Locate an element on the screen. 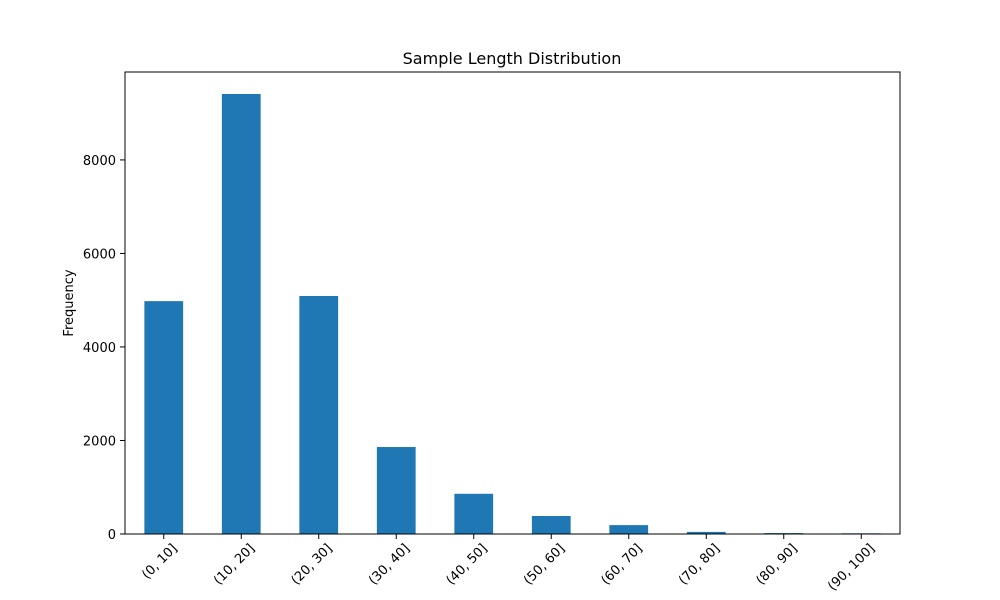 This screenshot has height=600, width=1000. x-tick-label: (10, 20] is located at coordinates (234, 564).